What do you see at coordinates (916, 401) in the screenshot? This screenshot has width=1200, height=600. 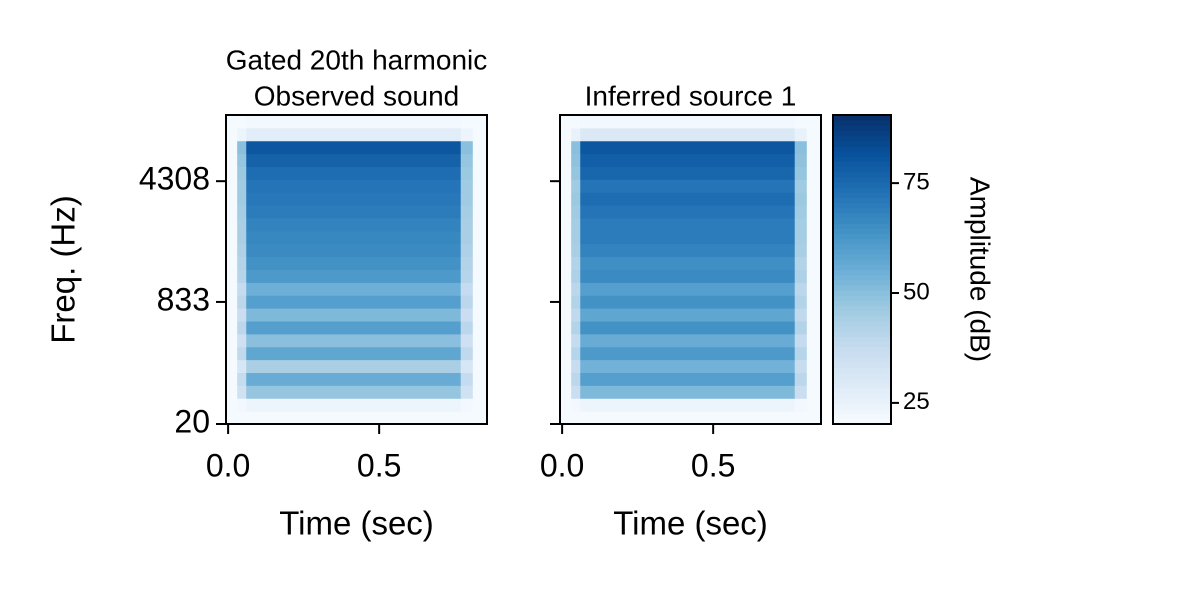 I see `colorbar-tick-label: 25` at bounding box center [916, 401].